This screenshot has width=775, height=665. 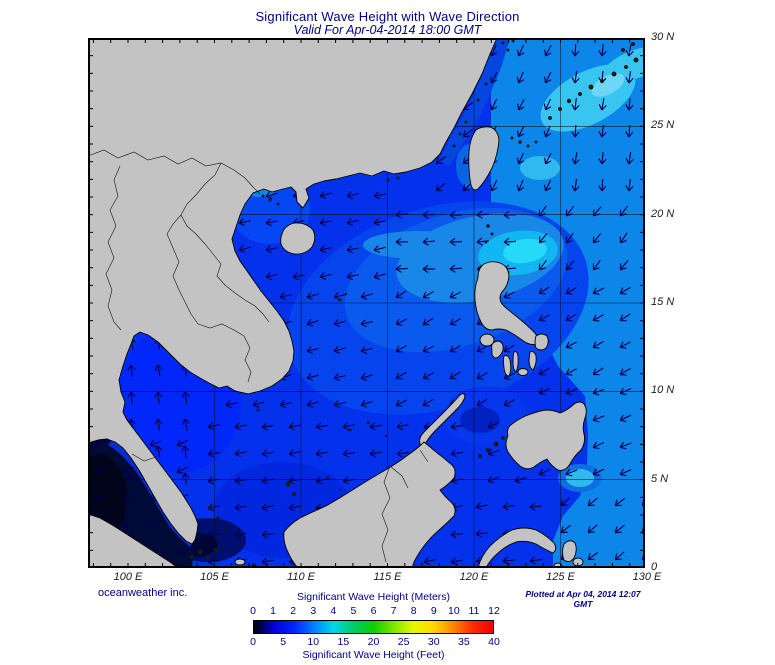 What do you see at coordinates (133, 540) in the screenshot?
I see `sumatra` at bounding box center [133, 540].